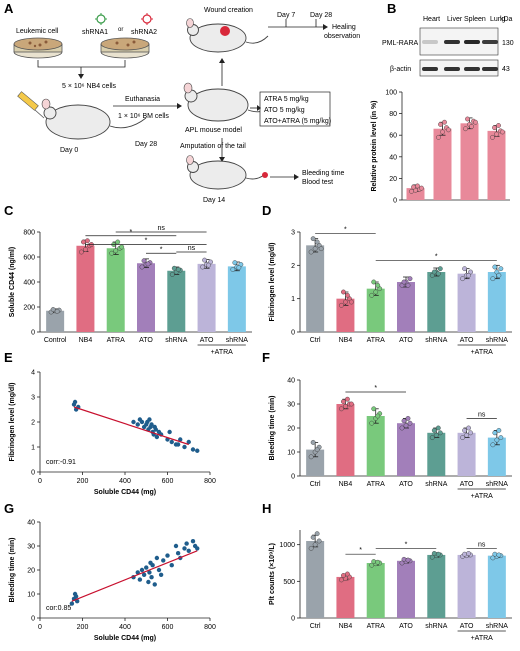 This screenshot has width=520, height=651. Describe the element at coordinates (508, 43) in the screenshot. I see `blot-row-kda-pml: 130` at that location.